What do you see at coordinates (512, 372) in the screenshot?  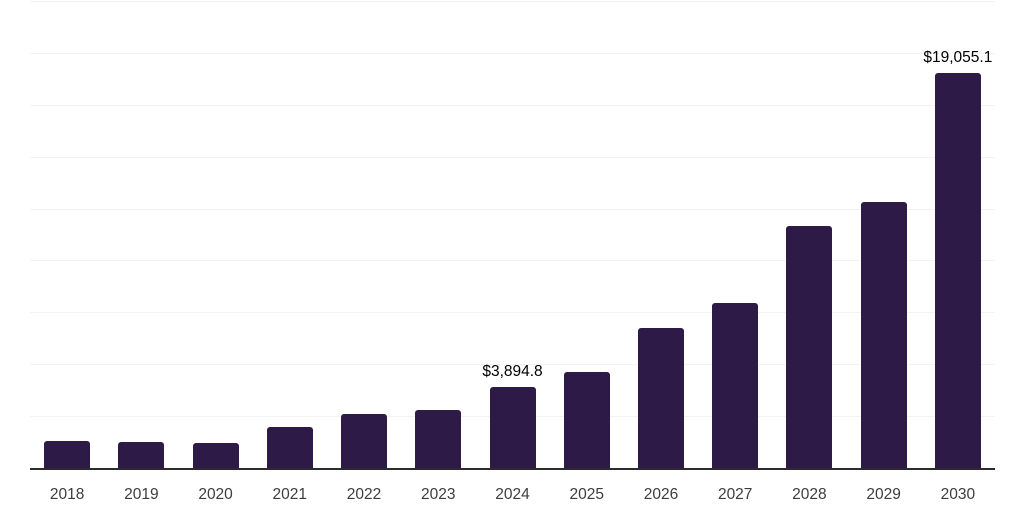 I see `data-label-2024: $3,894.8` at bounding box center [512, 372].